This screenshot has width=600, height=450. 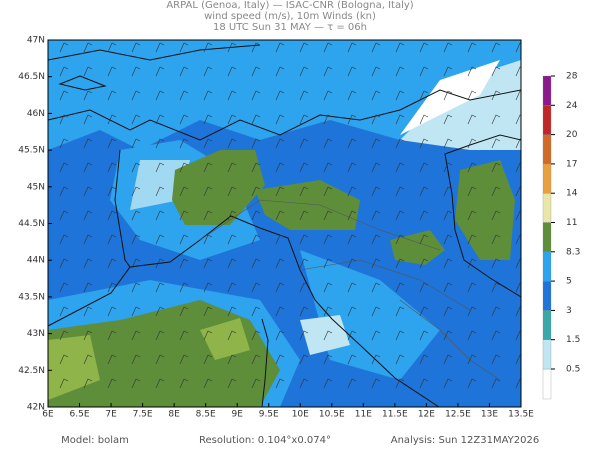 I want to click on colorbar-label: 20, so click(x=572, y=135).